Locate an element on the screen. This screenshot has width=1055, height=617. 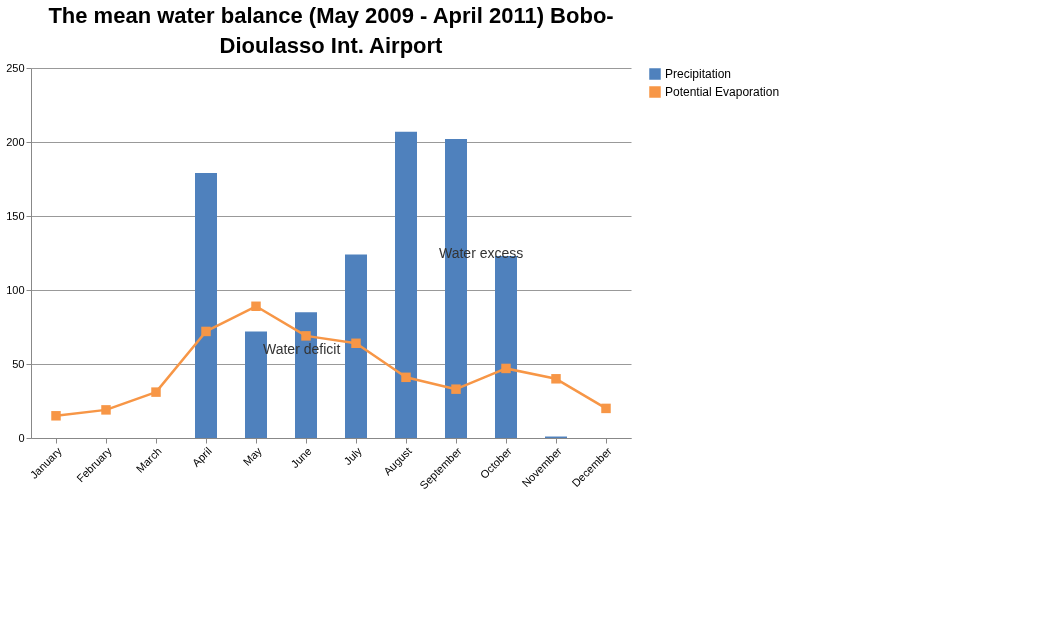
x-tick-label: July is located at coordinates (353, 456).